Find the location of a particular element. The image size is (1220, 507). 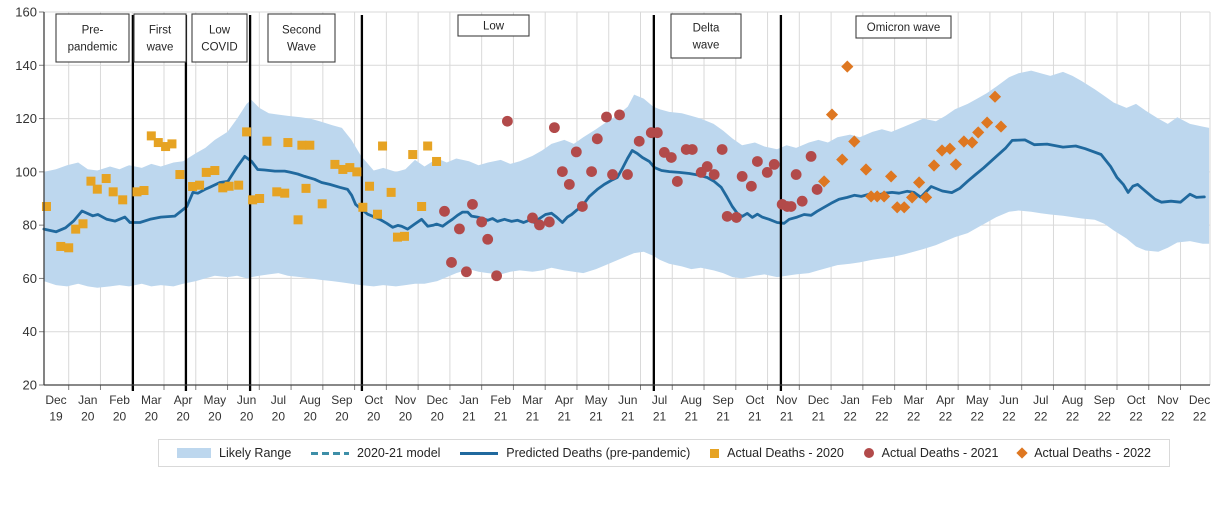

wave-label-text: Wave is located at coordinates (301, 48).